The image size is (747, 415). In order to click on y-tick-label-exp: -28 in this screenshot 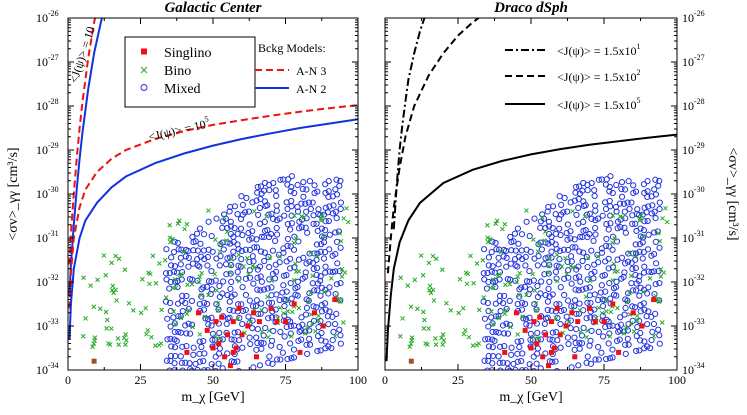, I will do `click(53, 101)`.